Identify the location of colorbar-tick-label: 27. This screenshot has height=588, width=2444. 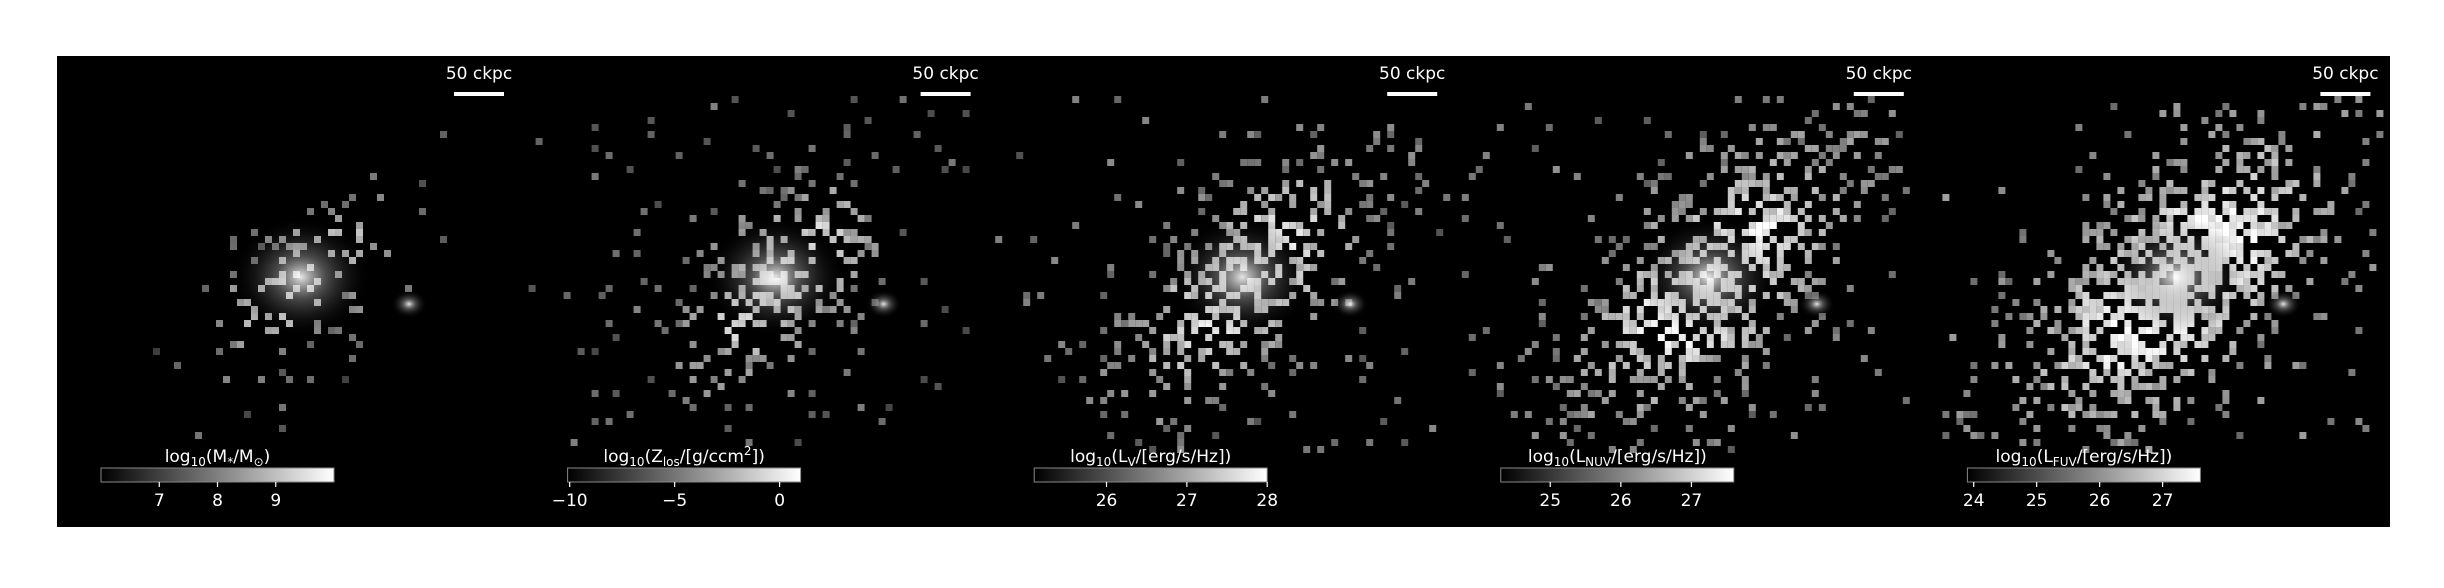
(1187, 501).